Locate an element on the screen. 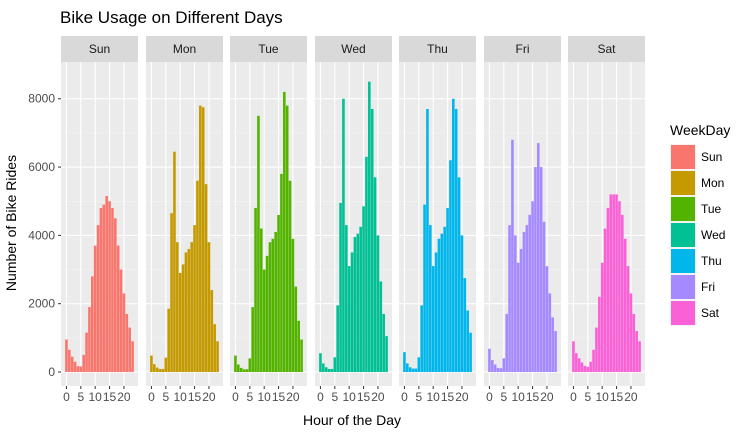 The image size is (746, 434). facet-label: Thu is located at coordinates (437, 49).